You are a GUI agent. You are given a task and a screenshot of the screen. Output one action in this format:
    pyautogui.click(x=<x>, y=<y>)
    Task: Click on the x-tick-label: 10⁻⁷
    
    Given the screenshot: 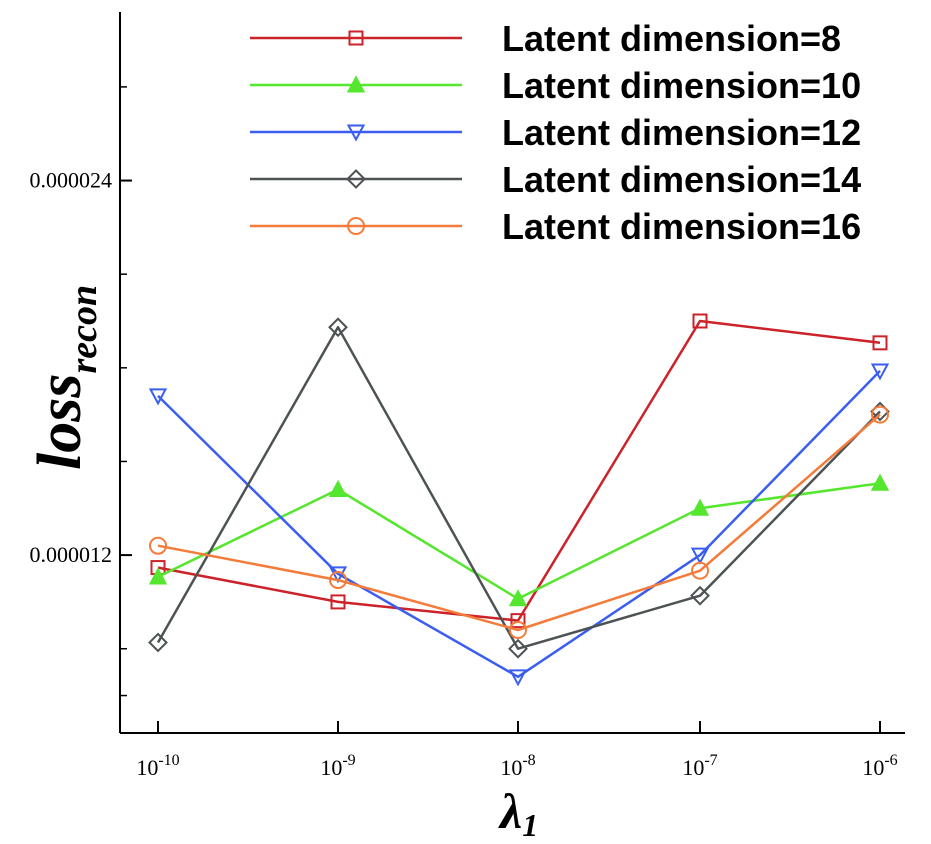 What is the action you would take?
    pyautogui.click(x=699, y=766)
    